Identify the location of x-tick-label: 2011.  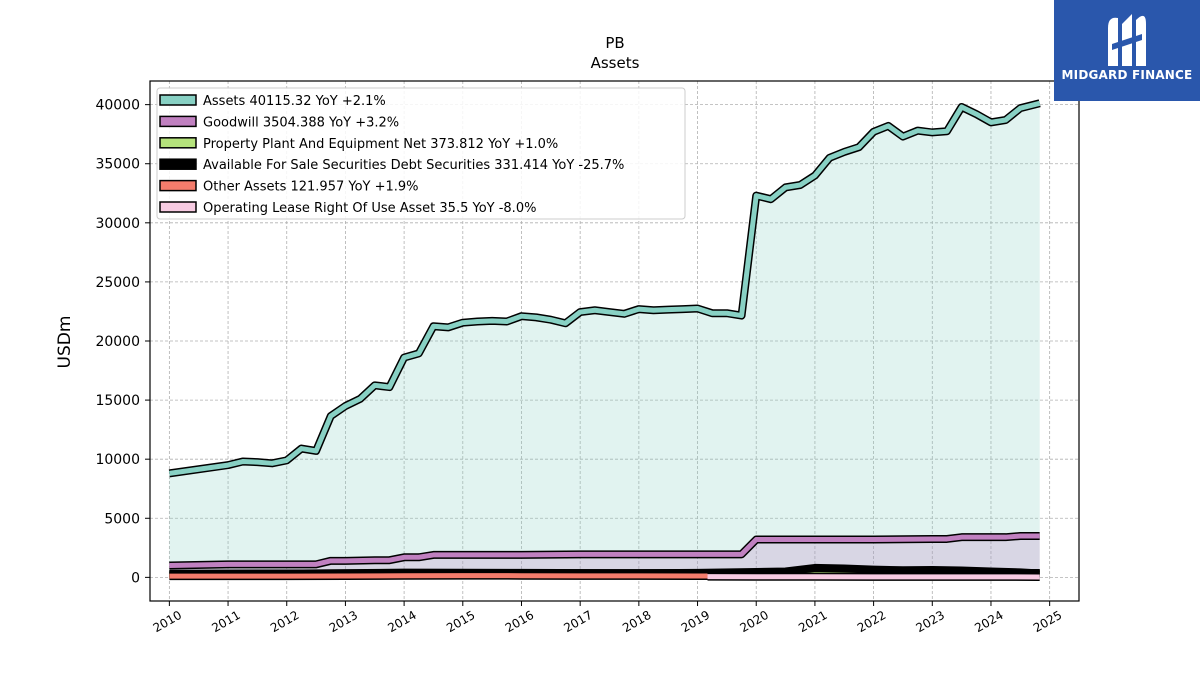
(225, 621).